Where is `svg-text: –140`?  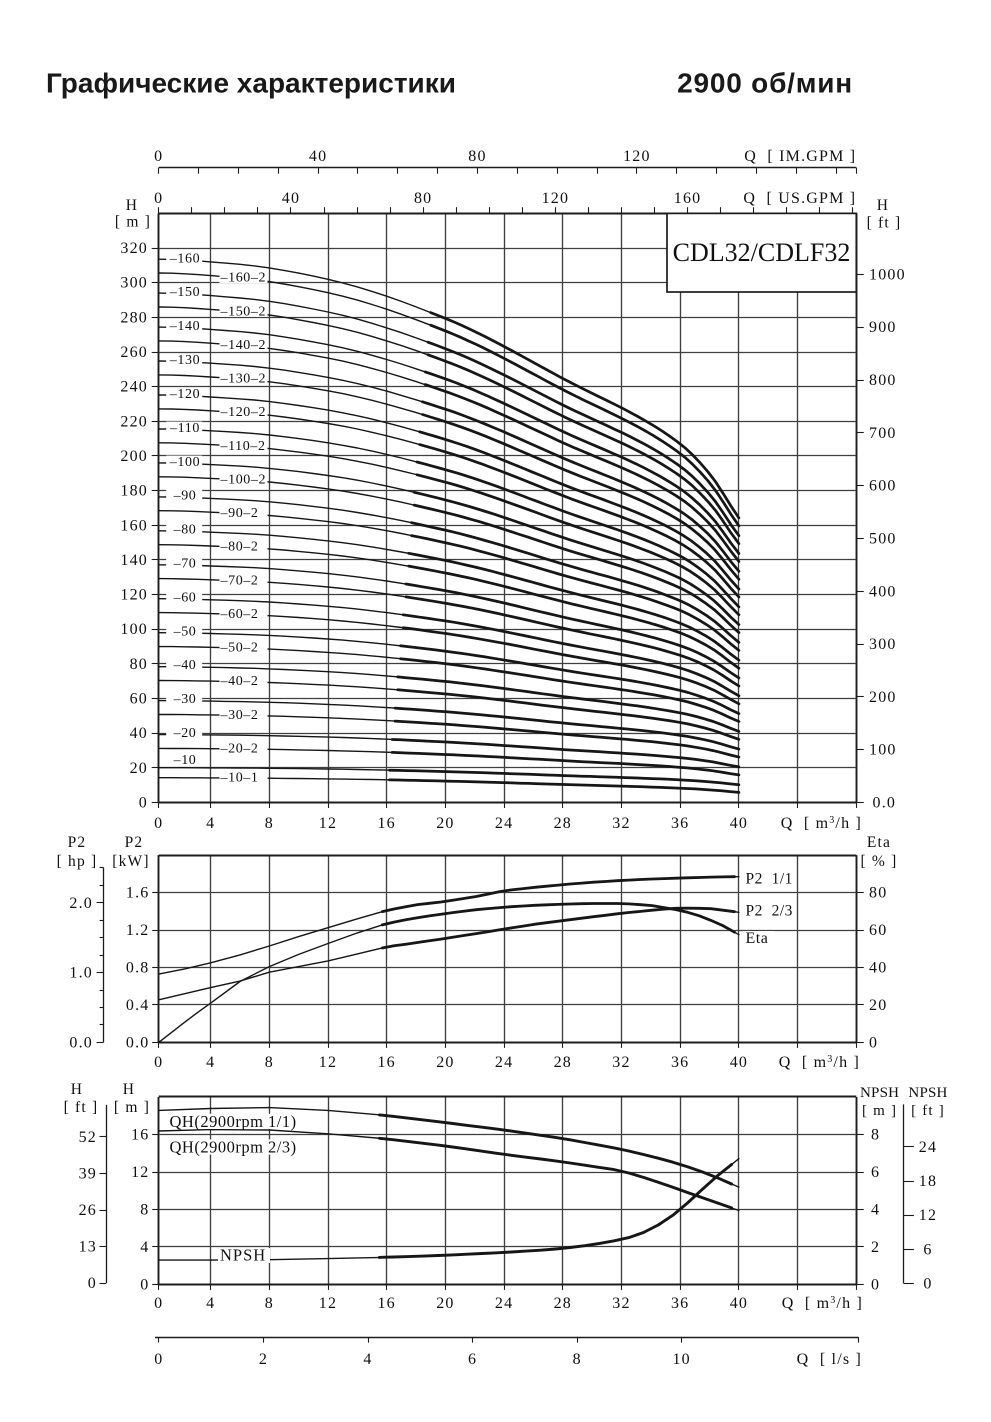 svg-text: –140 is located at coordinates (184, 326).